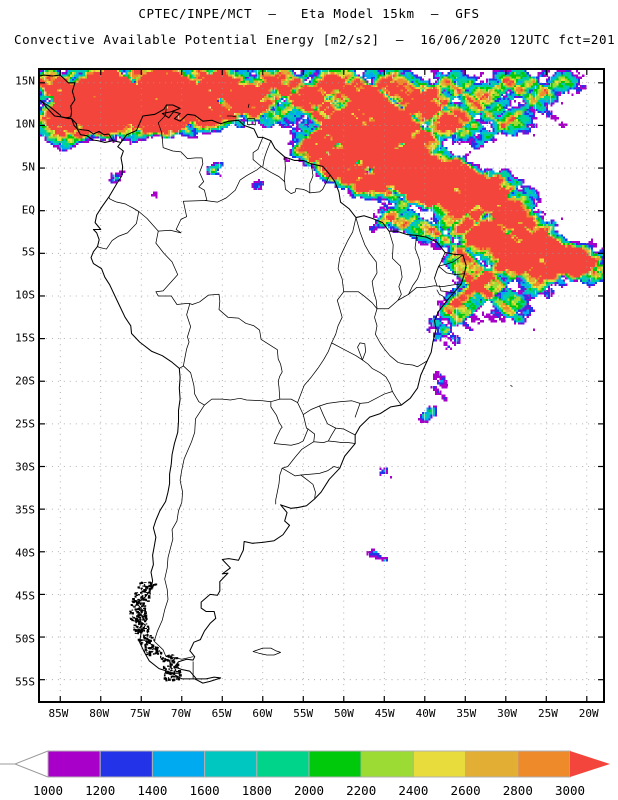 This screenshot has width=618, height=800. I want to click on y-tick-20S: 20S, so click(25, 381).